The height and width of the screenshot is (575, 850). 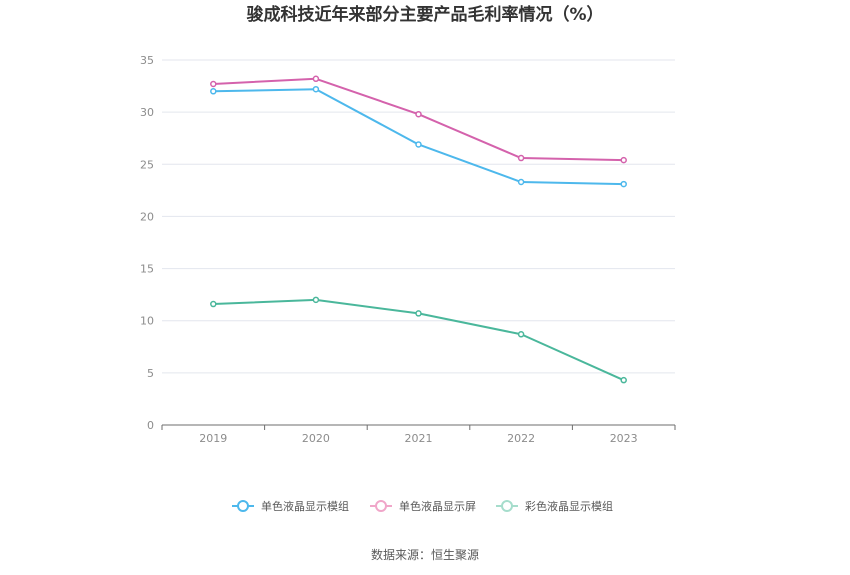 I want to click on y-tick-label: 25, so click(x=147, y=164).